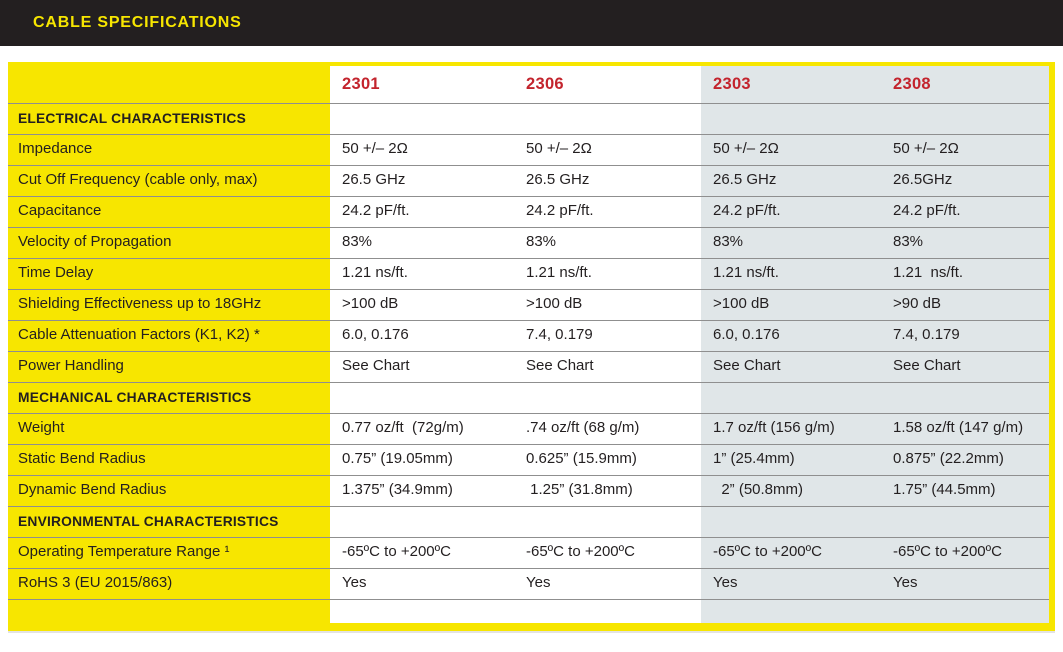 The width and height of the screenshot is (1063, 652). I want to click on cell-value: 1.375” (34.9mm), so click(422, 490).